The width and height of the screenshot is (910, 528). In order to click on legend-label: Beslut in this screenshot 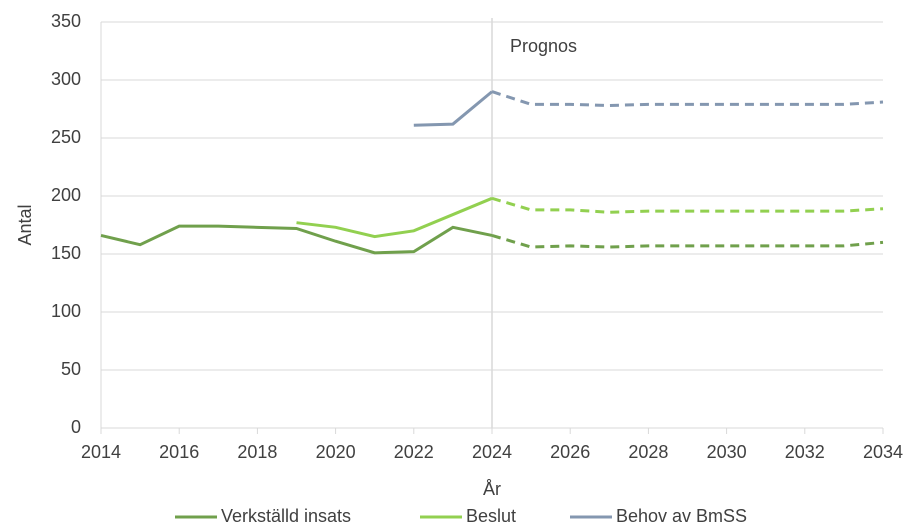, I will do `click(491, 516)`.